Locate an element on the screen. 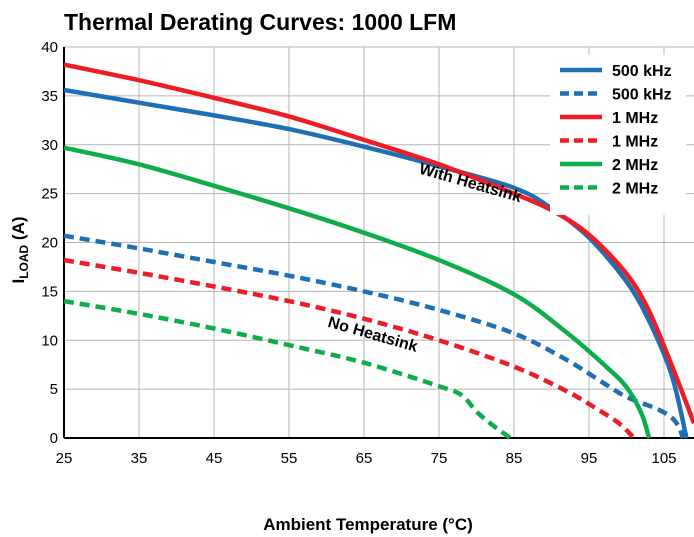 This screenshot has height=537, width=694. y-axis-label-sub: LOAD is located at coordinates (24, 261).